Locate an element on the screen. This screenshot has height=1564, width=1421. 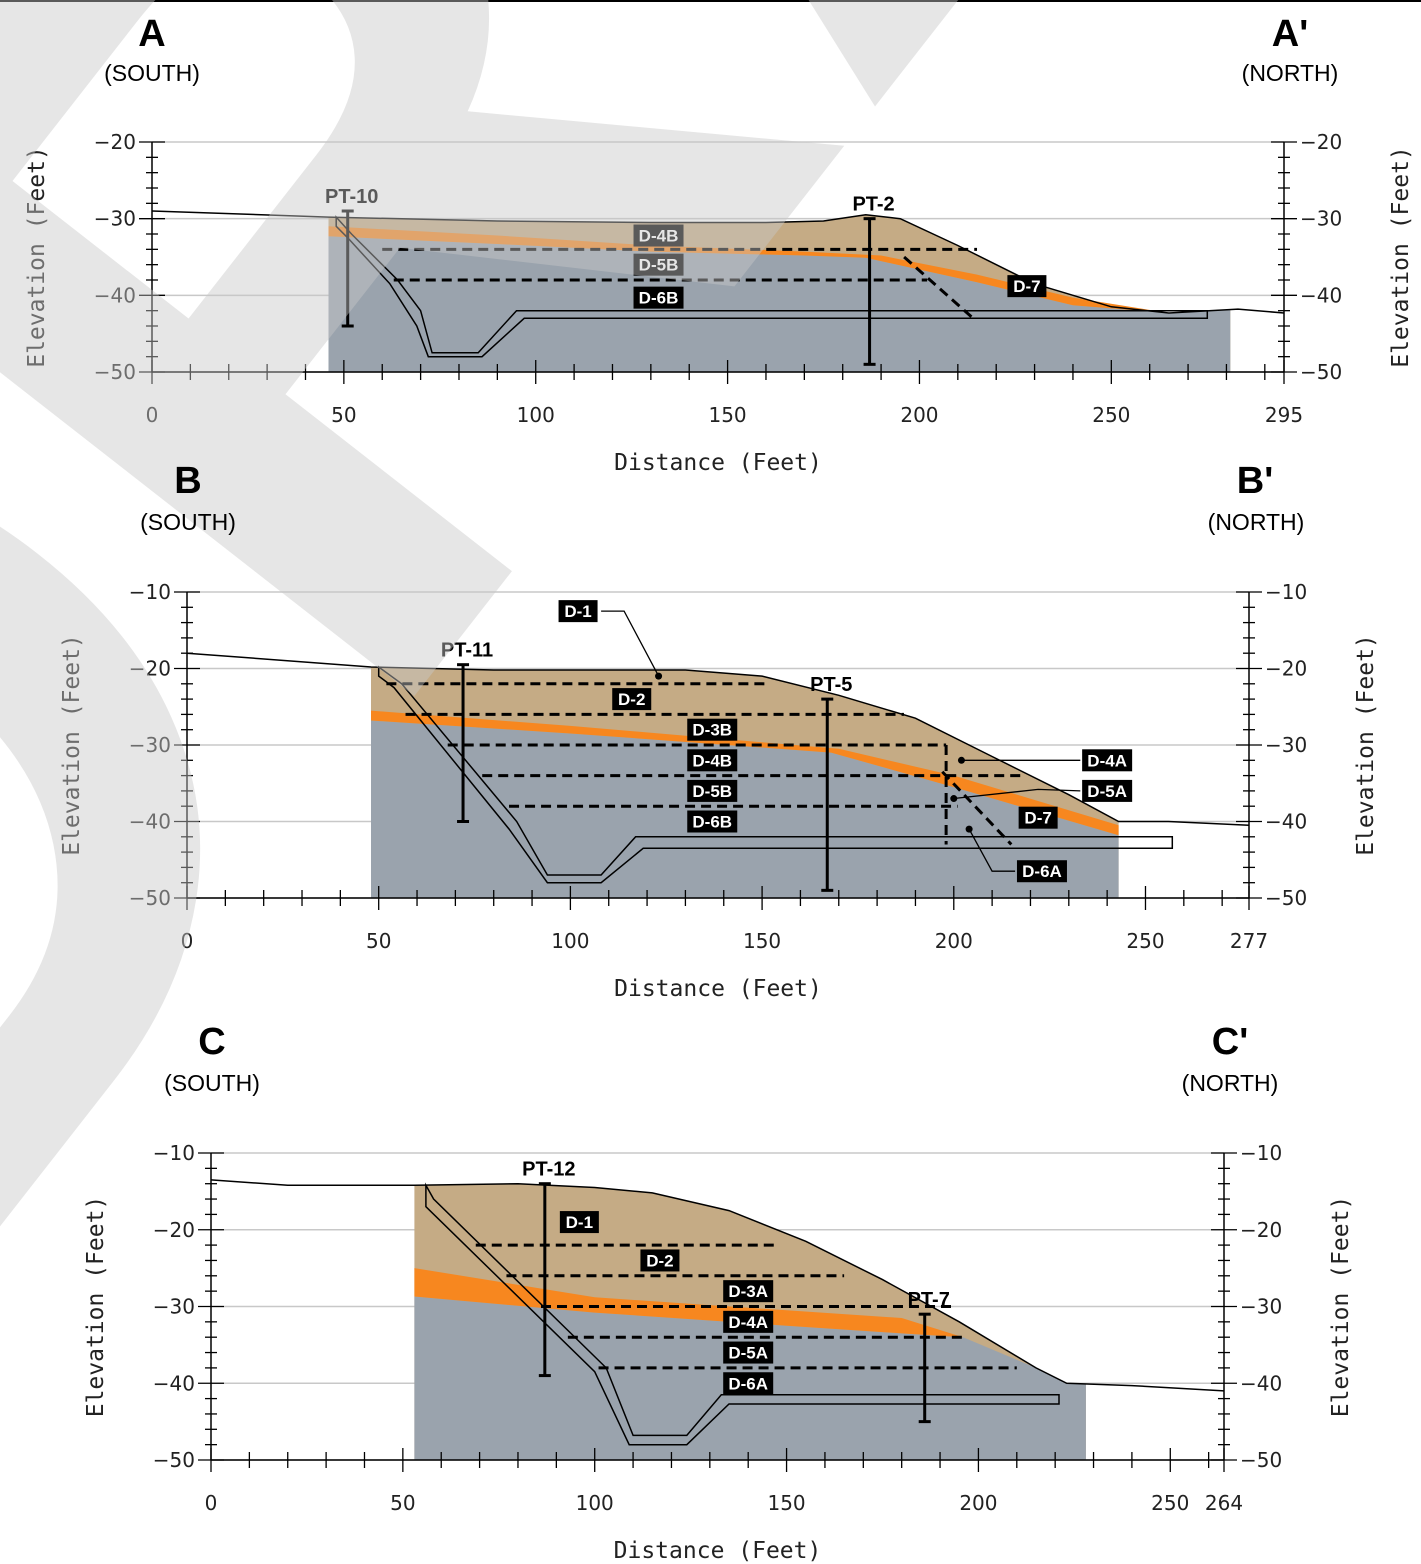
unit-label: D-4A is located at coordinates (1107, 760).